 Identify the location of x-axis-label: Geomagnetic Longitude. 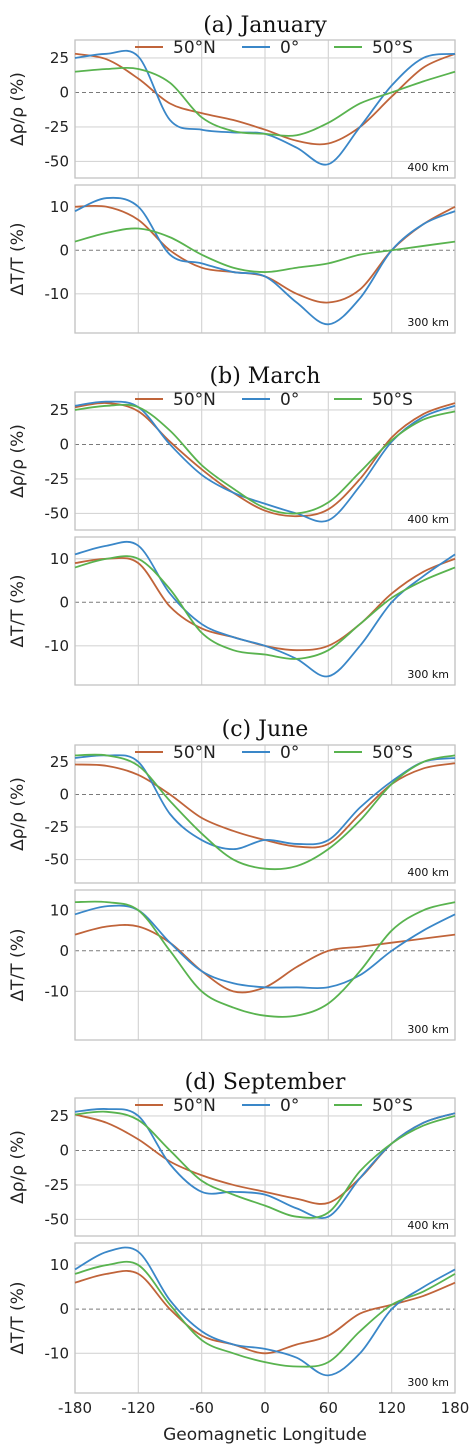
(265, 1435).